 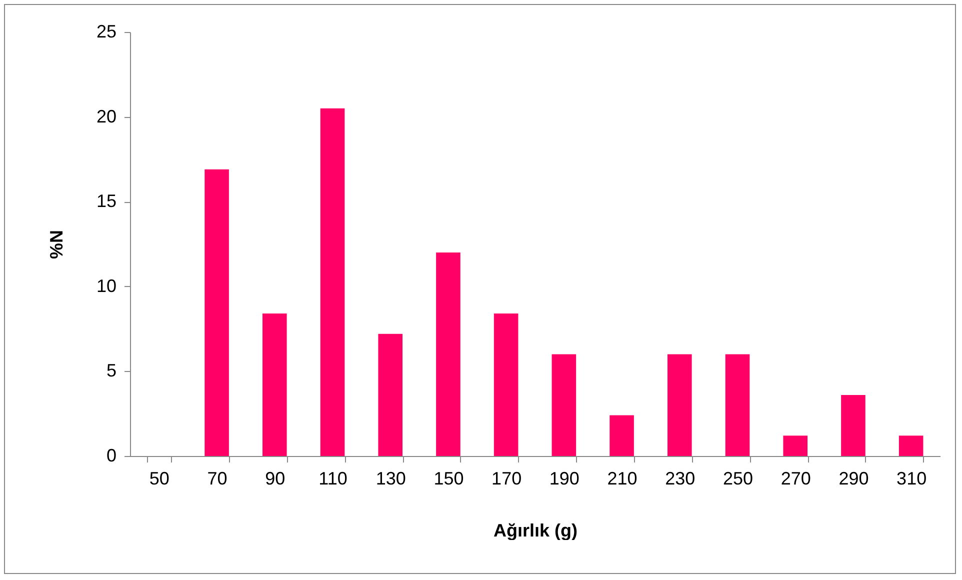 What do you see at coordinates (622, 478) in the screenshot?
I see `x-tick-label: 210` at bounding box center [622, 478].